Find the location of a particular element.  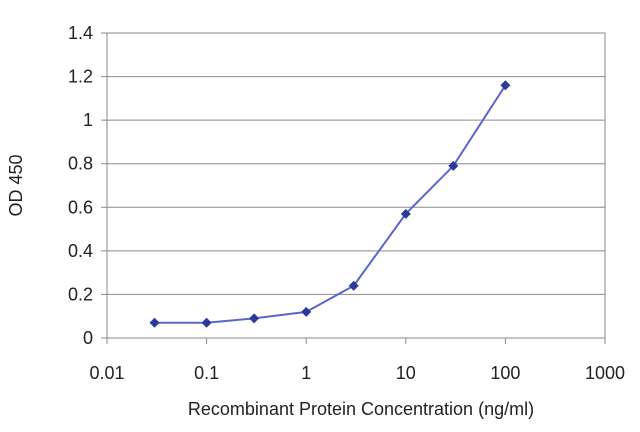

y-tick-label-2: 0.4 is located at coordinates (80, 251).